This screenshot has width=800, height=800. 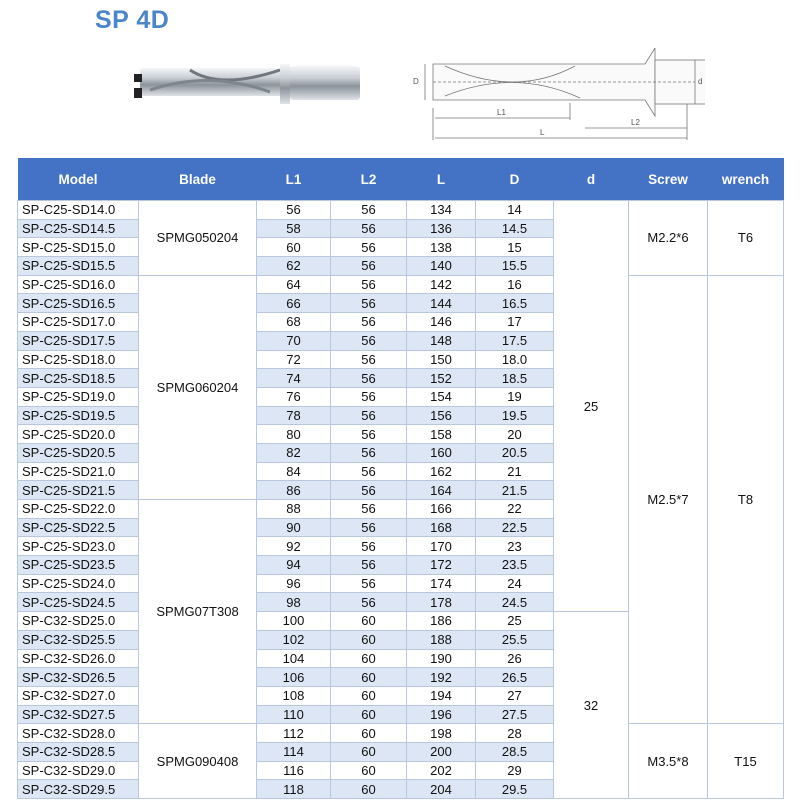 What do you see at coordinates (441, 303) in the screenshot?
I see `l-cell: 144` at bounding box center [441, 303].